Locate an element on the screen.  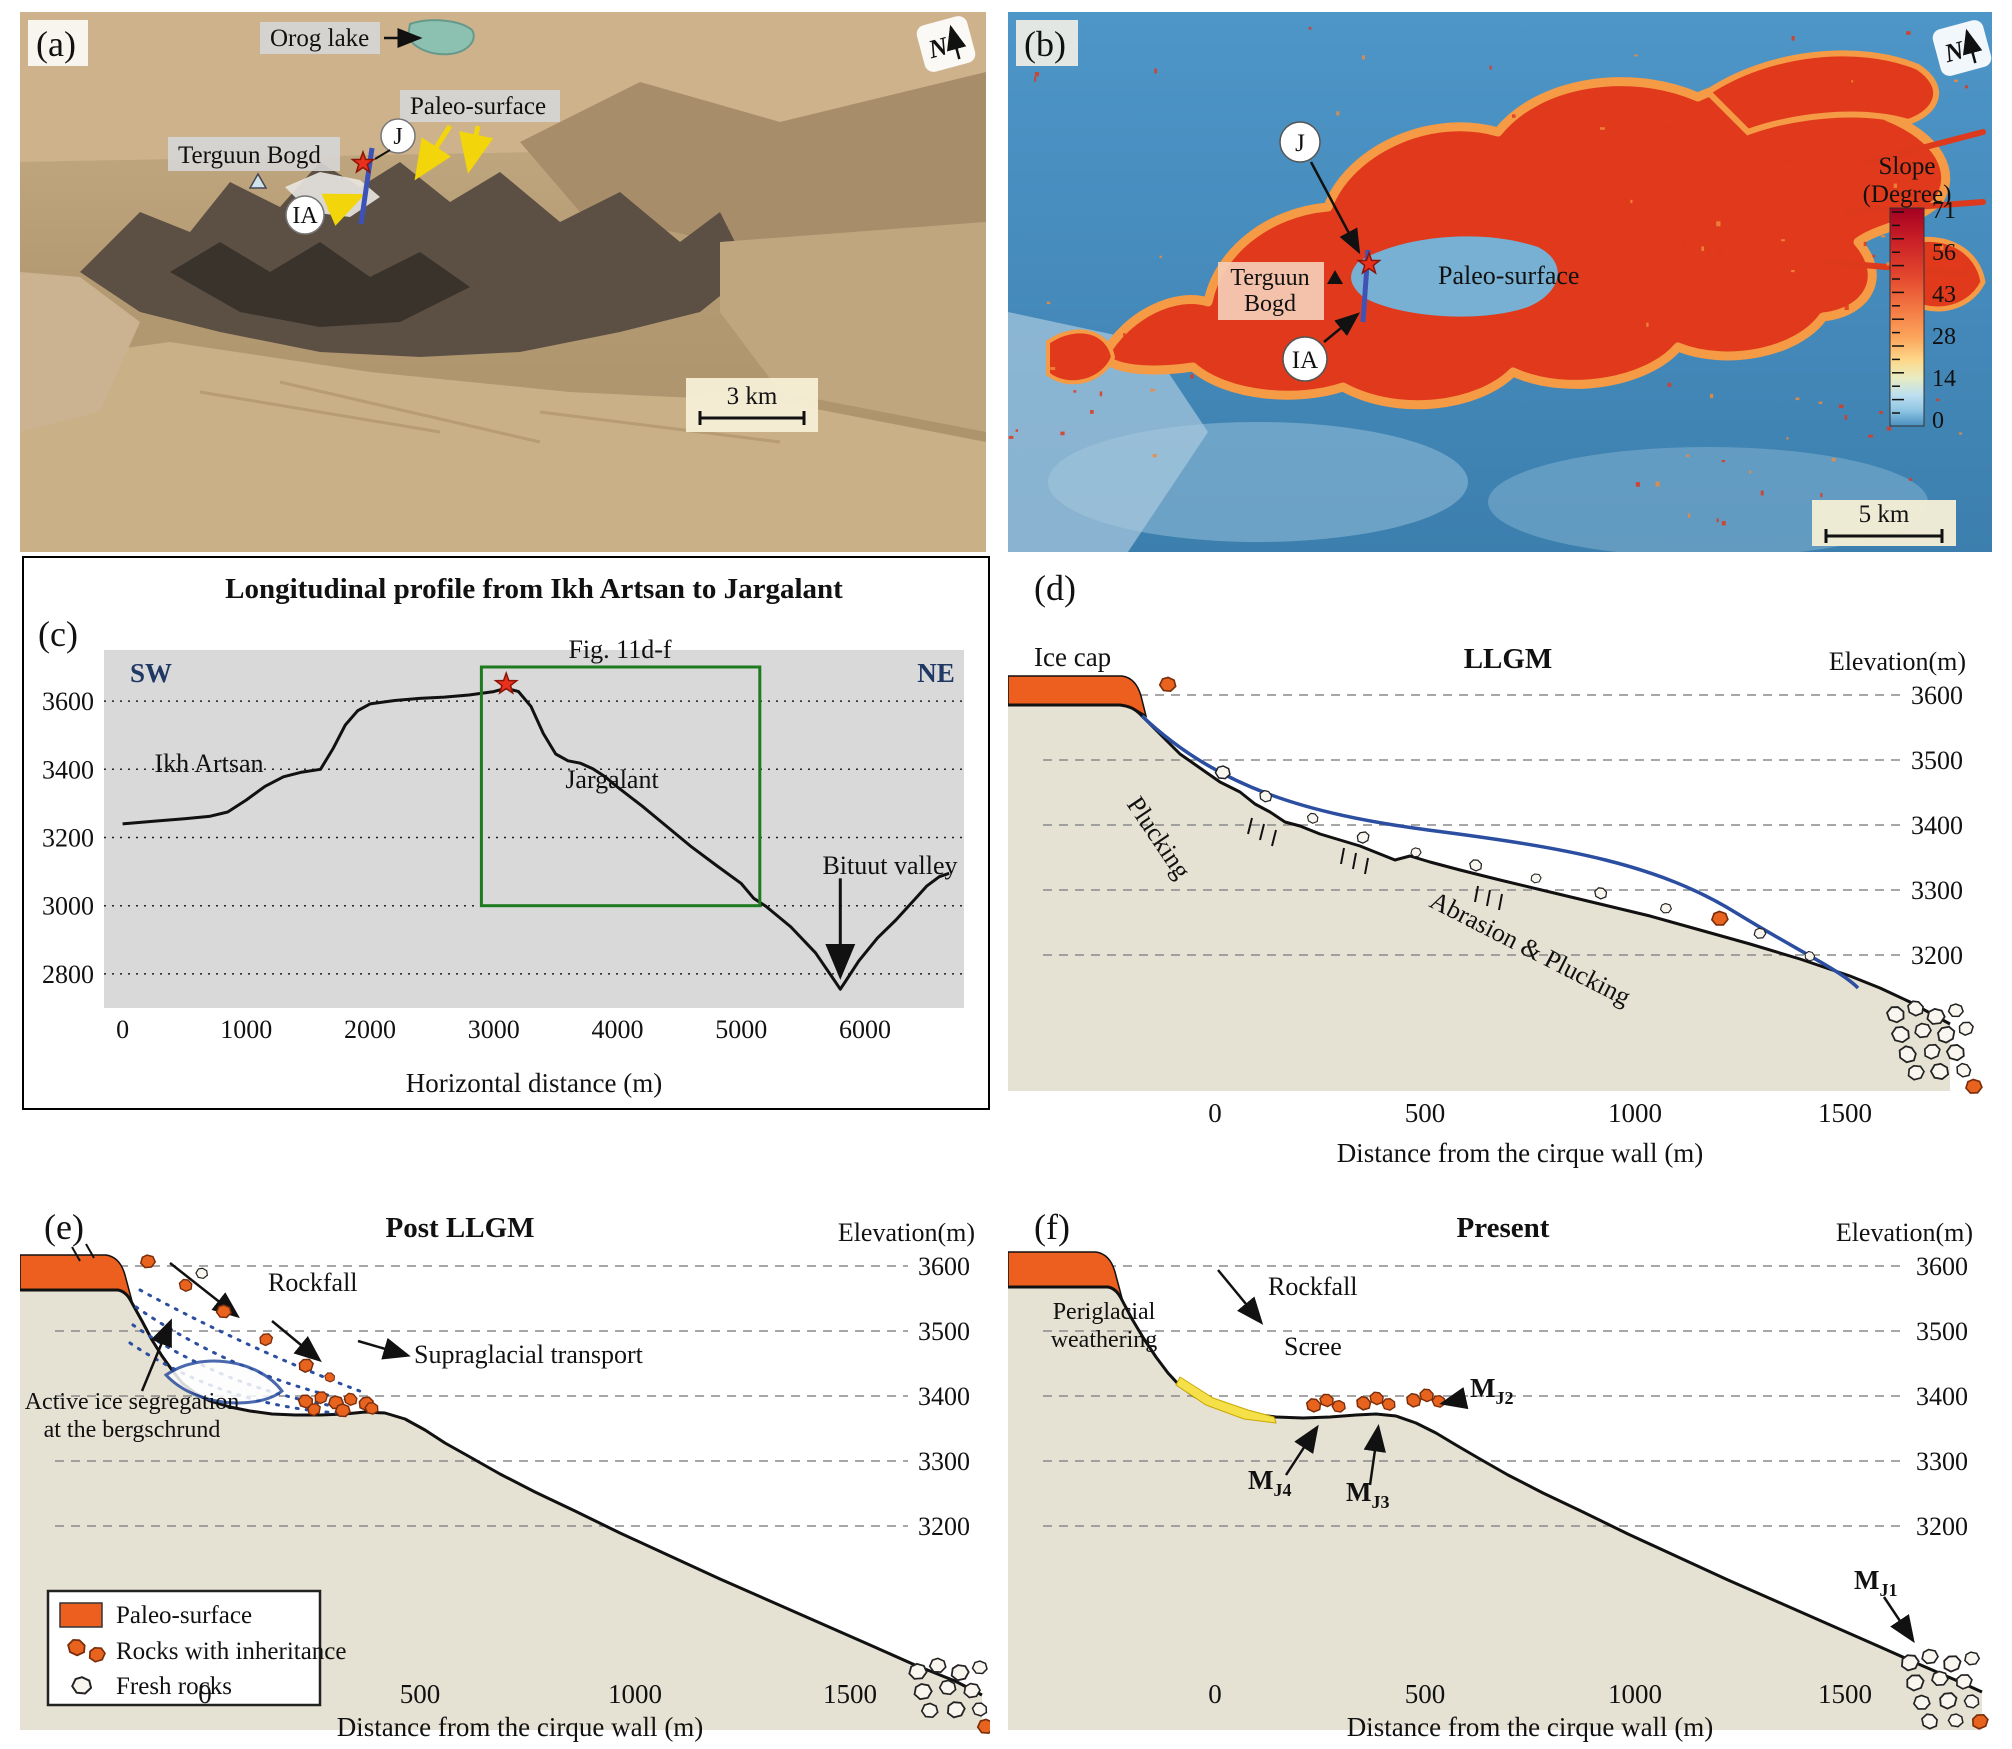
mj2-arrow is located at coordinates (1454, 1398).